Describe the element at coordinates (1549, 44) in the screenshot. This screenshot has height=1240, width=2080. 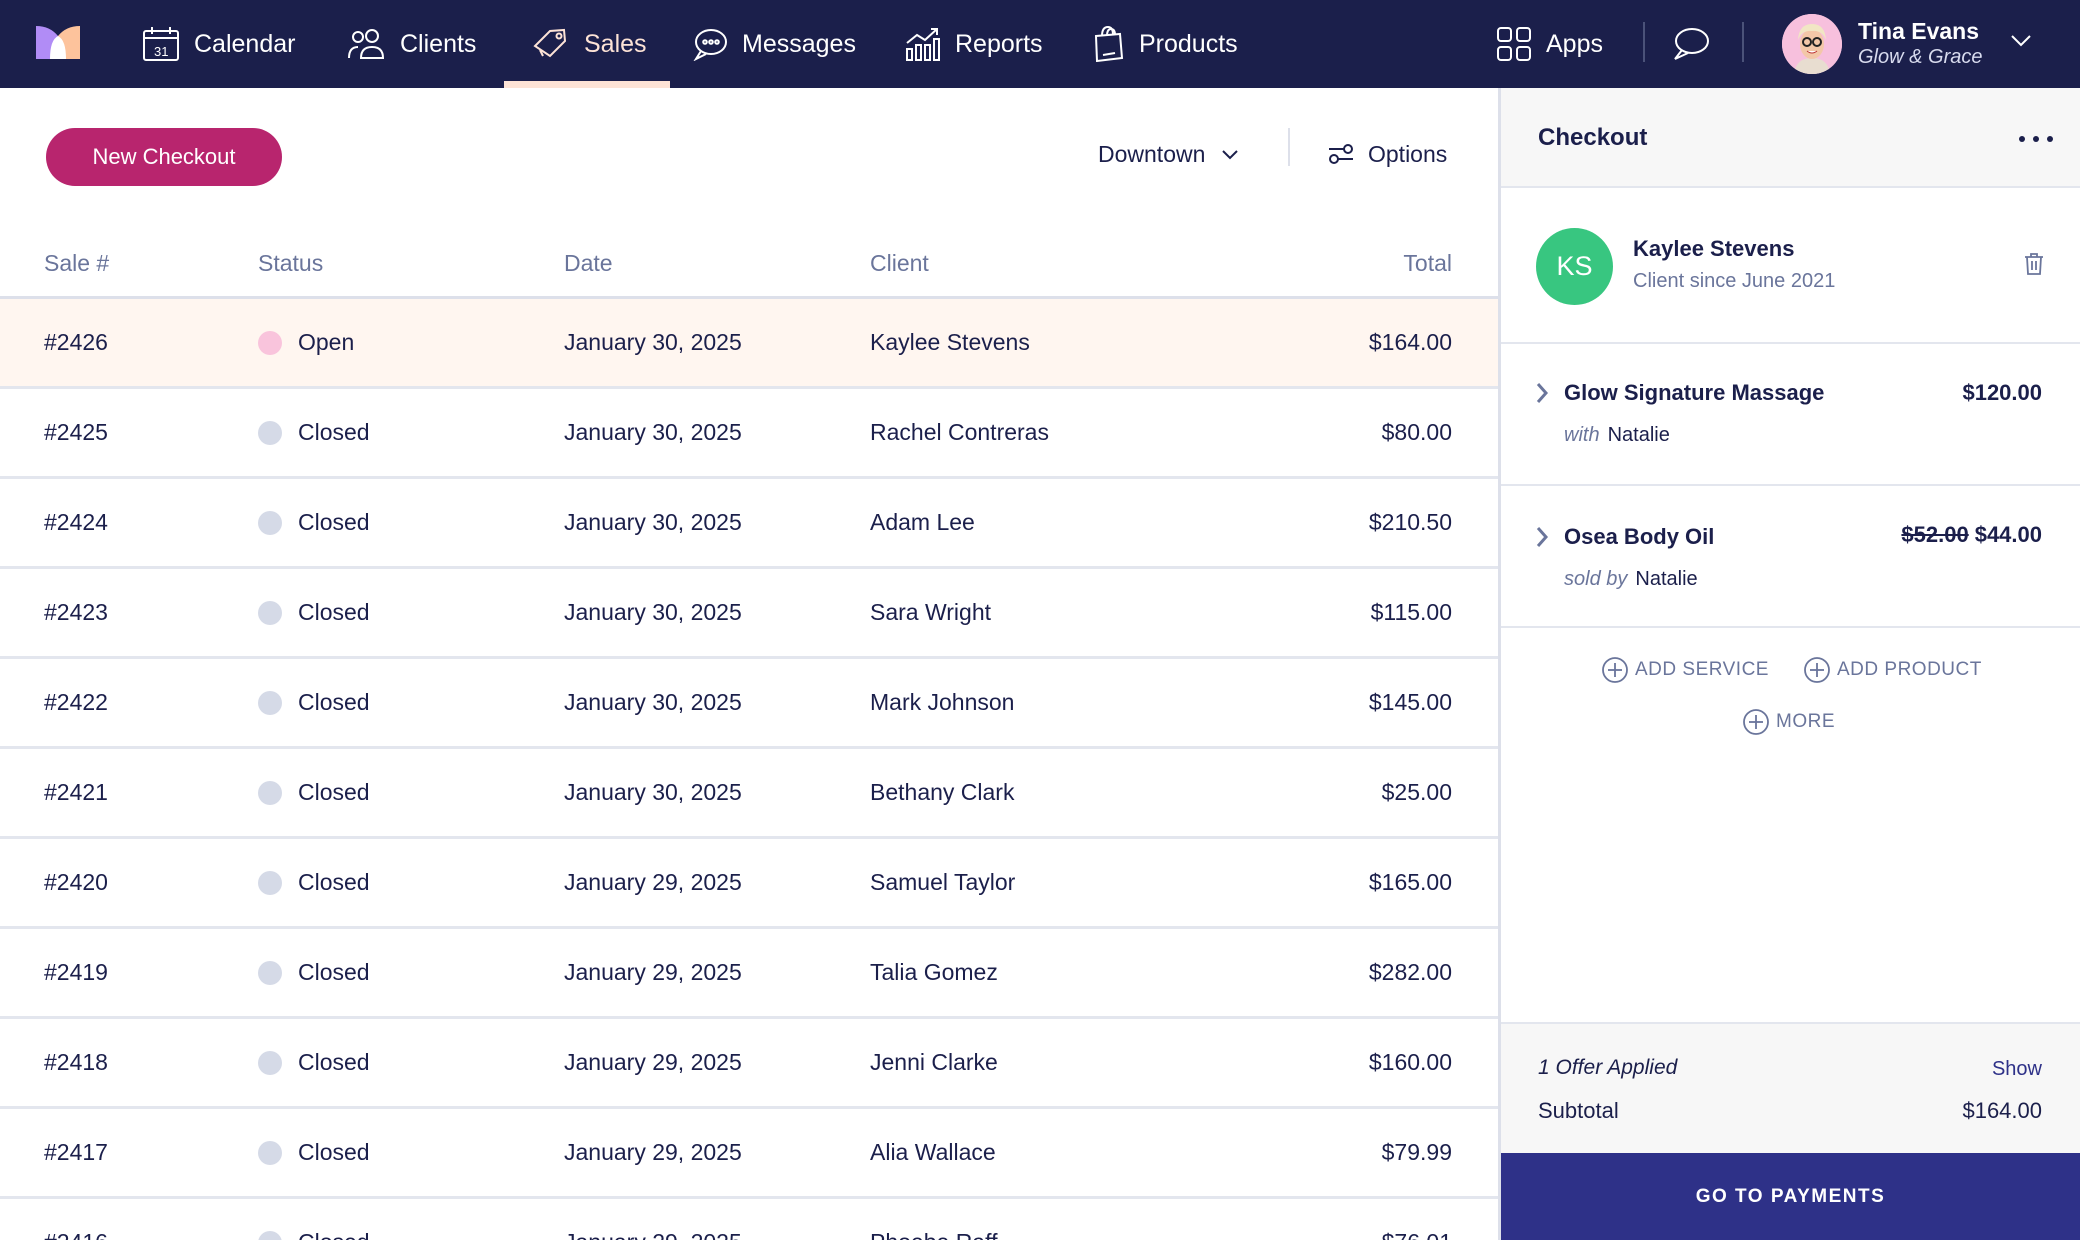
I see `nav-apps: Apps` at that location.